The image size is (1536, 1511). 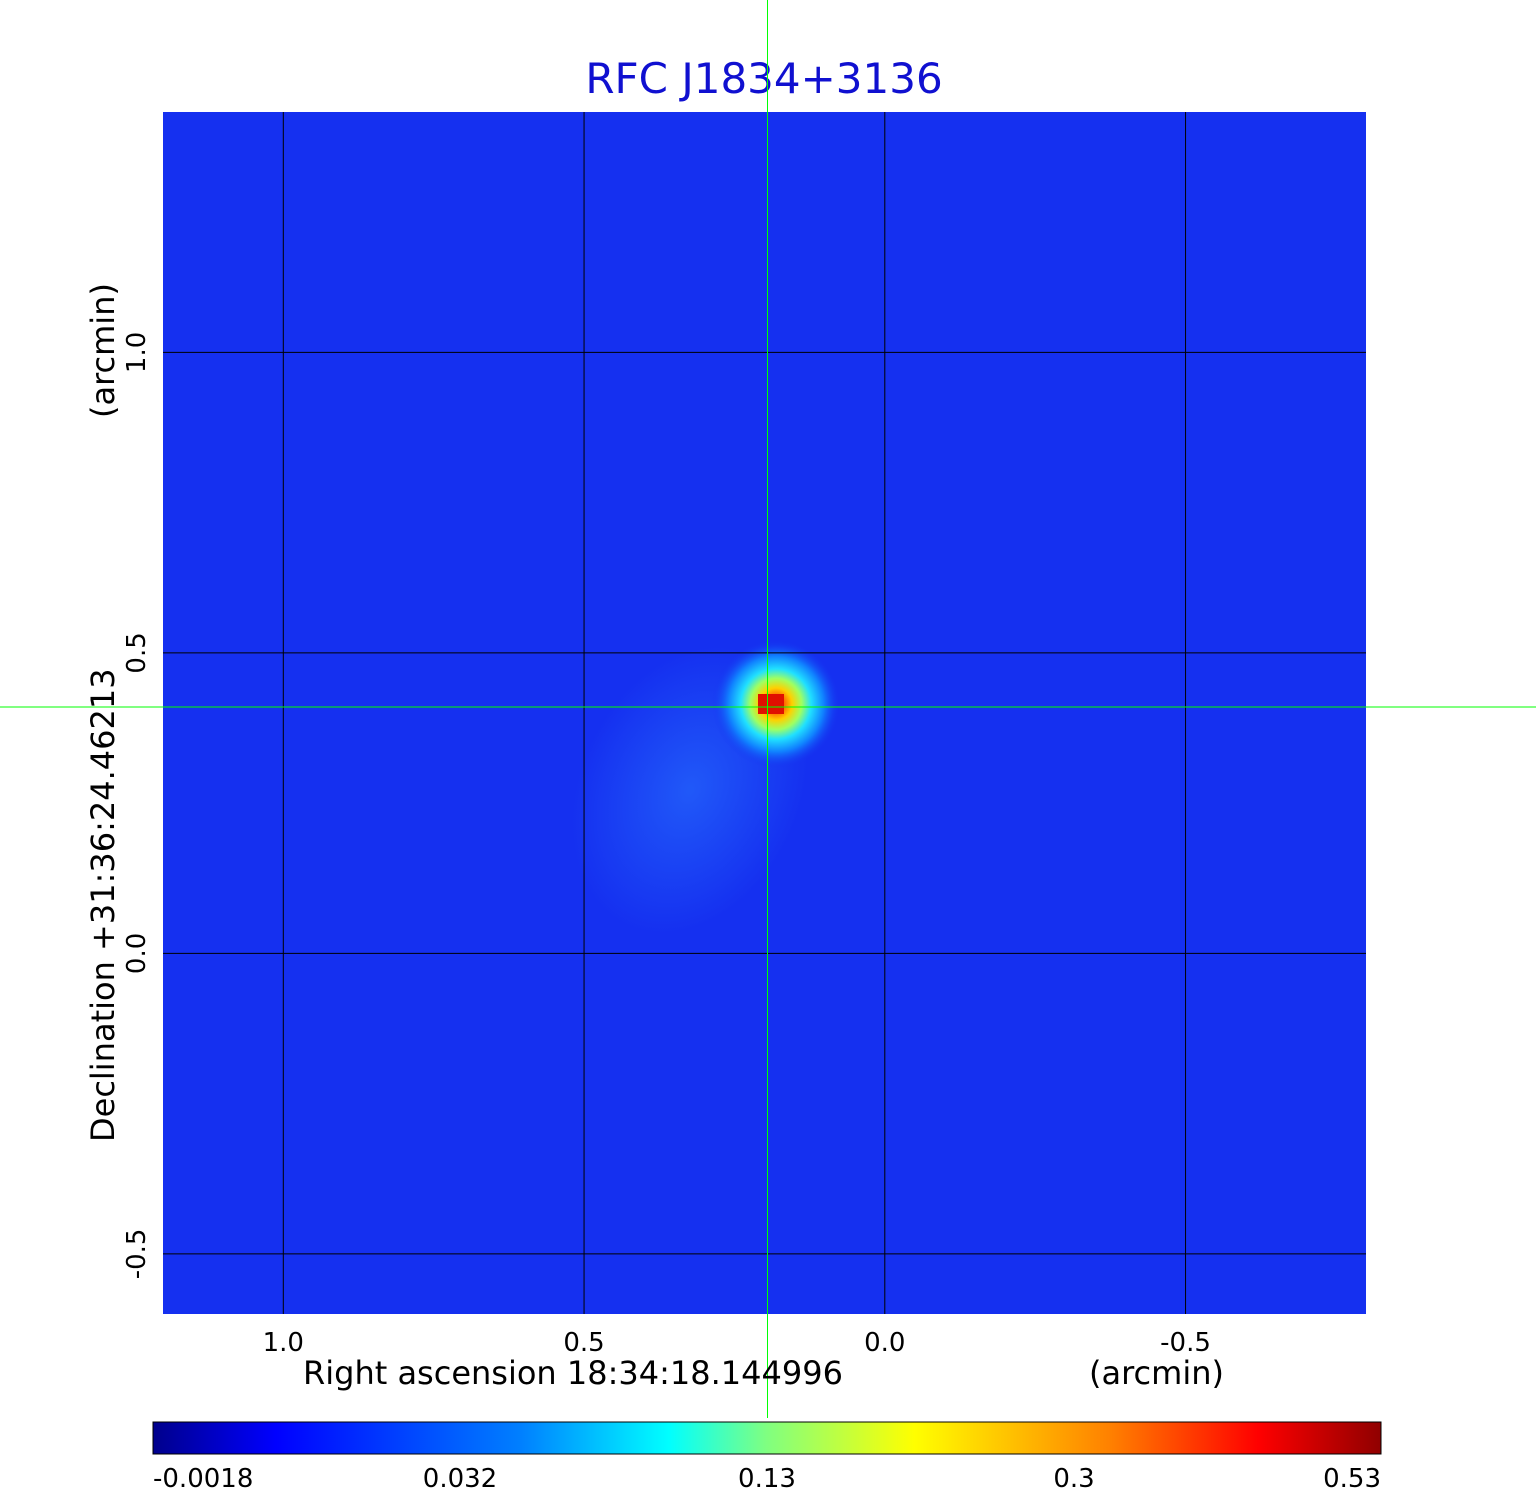 What do you see at coordinates (763, 78) in the screenshot?
I see `chart-title: RFC J1834+3136` at bounding box center [763, 78].